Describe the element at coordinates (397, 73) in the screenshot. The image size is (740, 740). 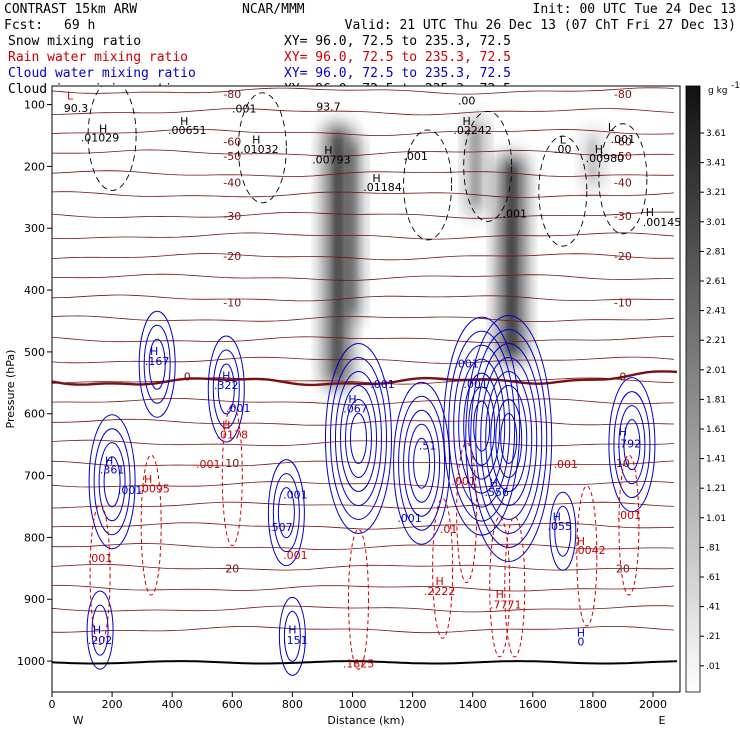
I see `legend-cloudwater-xy: XY= 96.0, 72.5 to 235.3, 72.5` at that location.